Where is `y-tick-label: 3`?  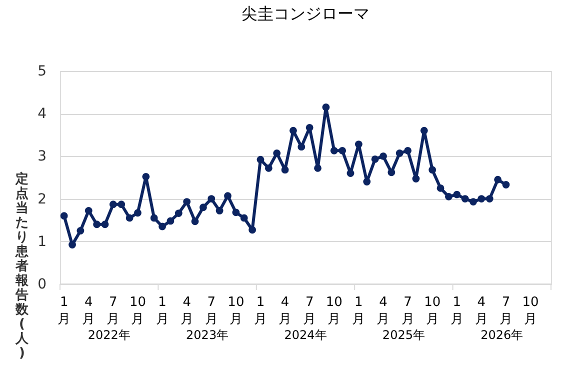 y-tick-label: 3 is located at coordinates (42, 156).